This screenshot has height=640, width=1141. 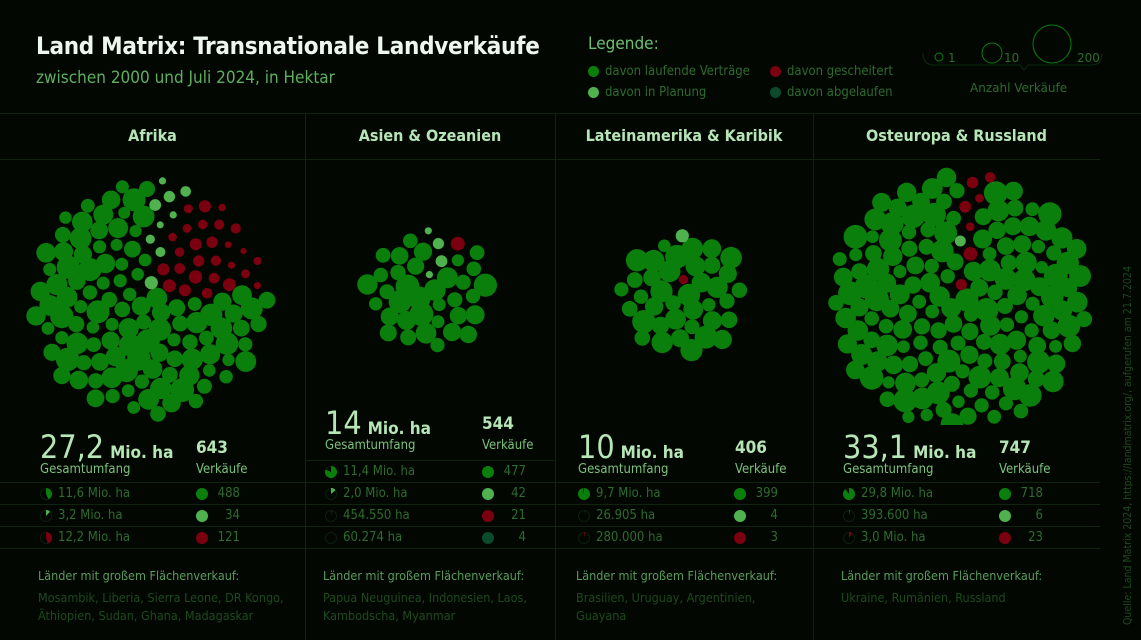 I want to click on countries-list: Ukraine, Rumänien, Russland, so click(x=923, y=597).